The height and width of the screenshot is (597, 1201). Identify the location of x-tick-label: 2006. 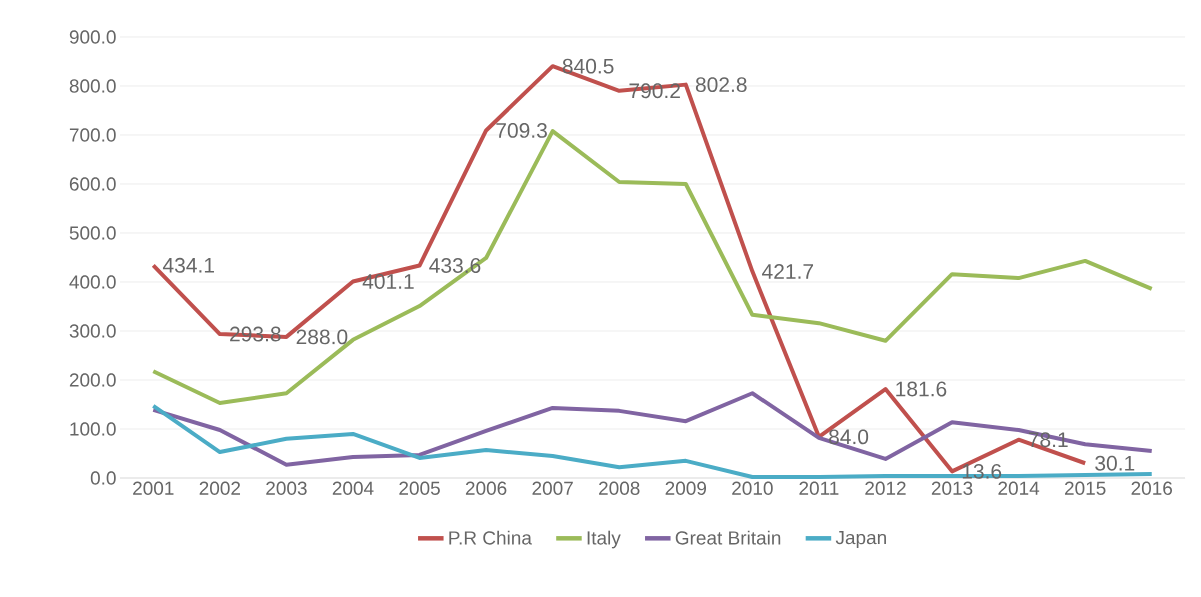
(486, 488).